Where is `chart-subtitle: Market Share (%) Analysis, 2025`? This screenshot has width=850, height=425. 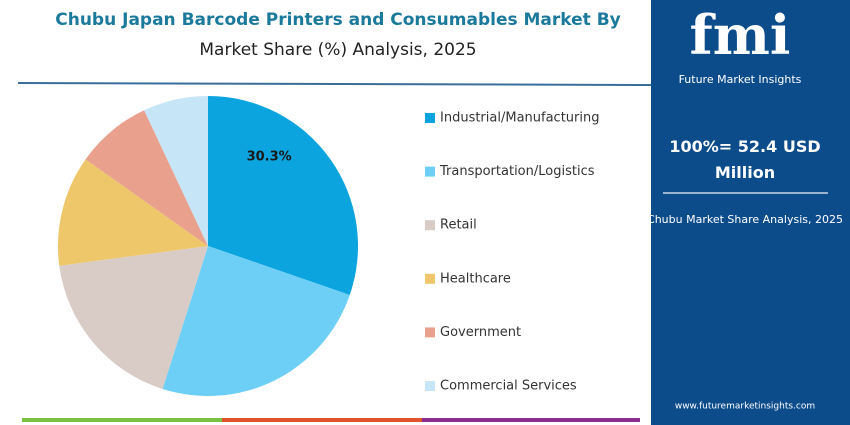
chart-subtitle: Market Share (%) Analysis, 2025 is located at coordinates (337, 50).